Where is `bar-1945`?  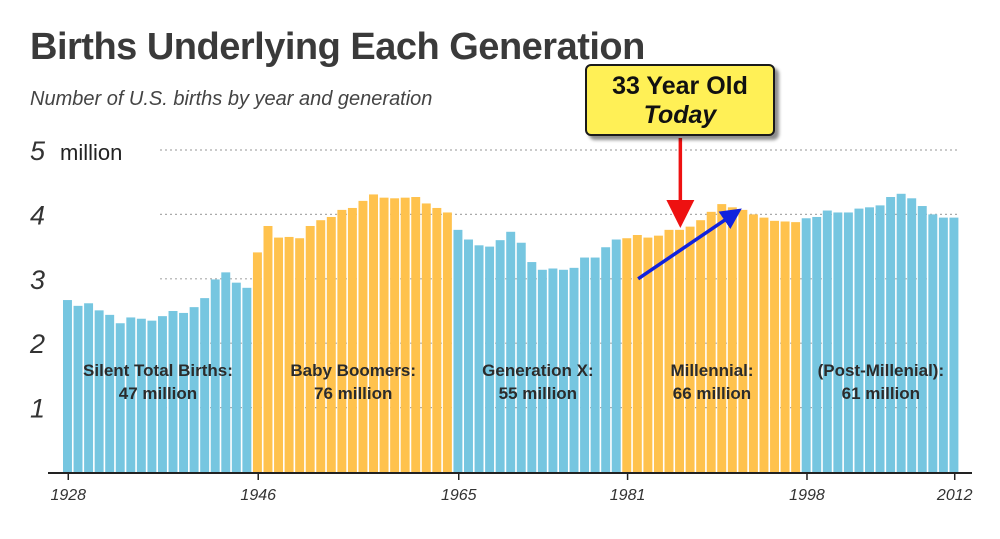
bar-1945 is located at coordinates (247, 379).